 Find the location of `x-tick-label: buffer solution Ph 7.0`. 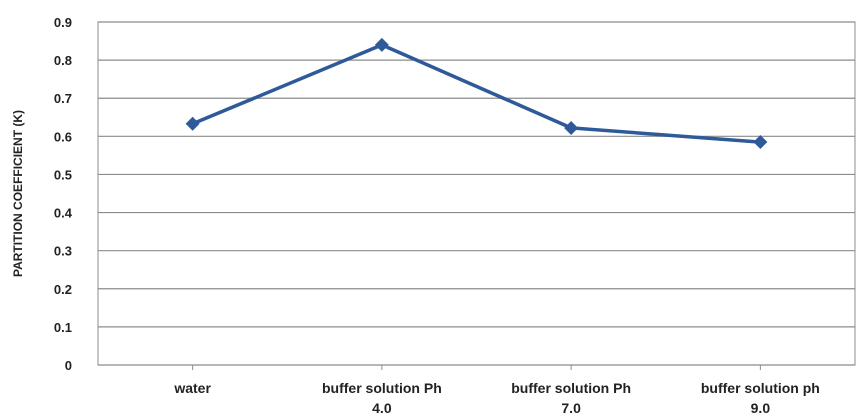

x-tick-label: buffer solution Ph 7.0 is located at coordinates (571, 398).